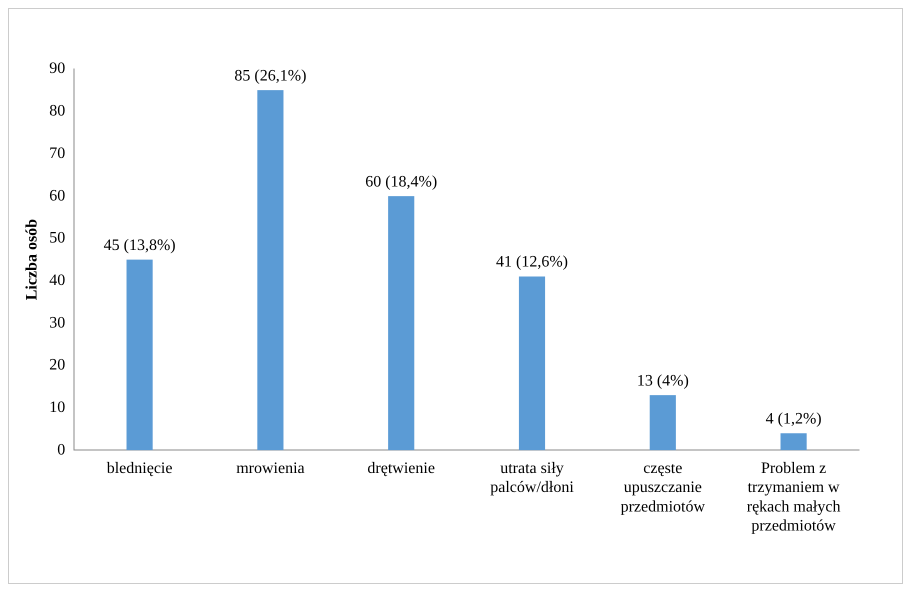 This screenshot has width=913, height=594. What do you see at coordinates (532, 478) in the screenshot?
I see `x-tick-label: utrata siły palców/dłoni` at bounding box center [532, 478].